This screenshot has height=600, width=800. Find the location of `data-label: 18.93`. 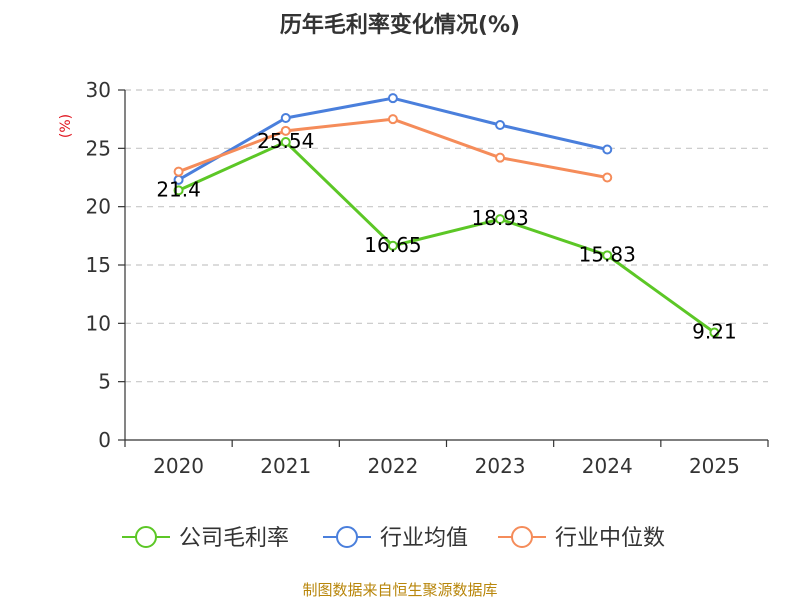

data-label: 18.93 is located at coordinates (499, 218).